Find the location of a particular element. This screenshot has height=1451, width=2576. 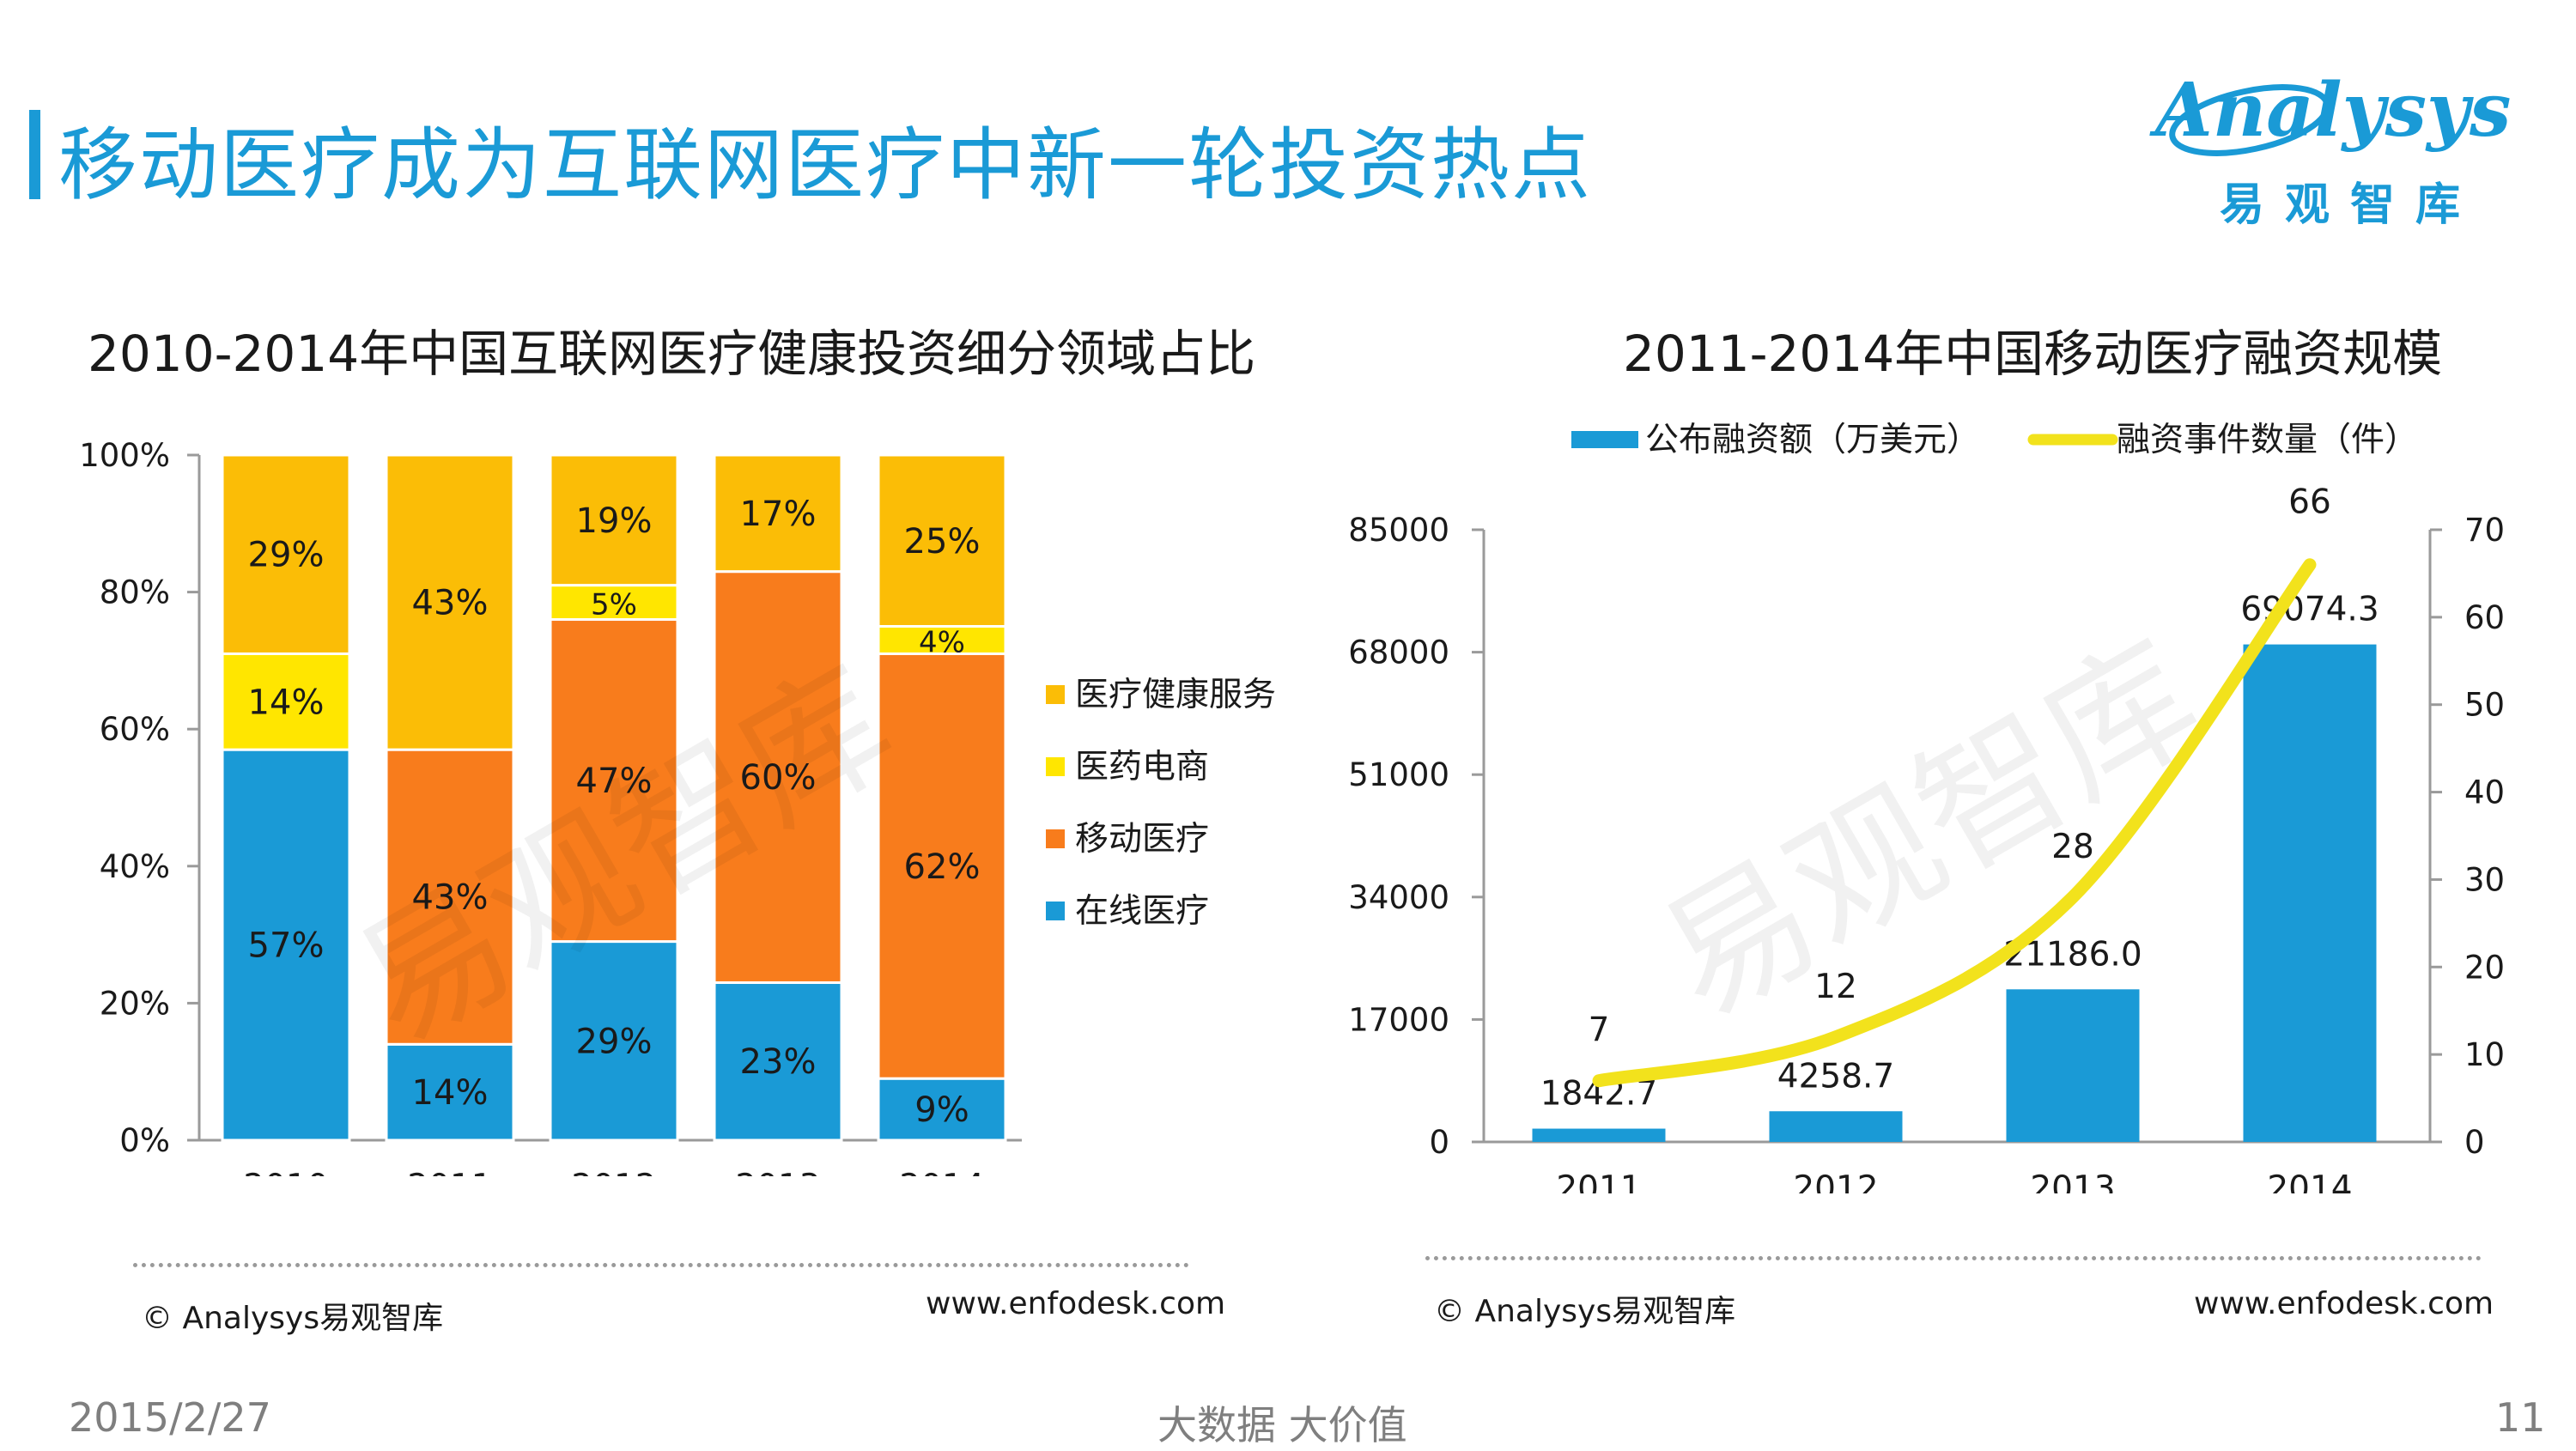

left-data-label: 62% is located at coordinates (943, 867).